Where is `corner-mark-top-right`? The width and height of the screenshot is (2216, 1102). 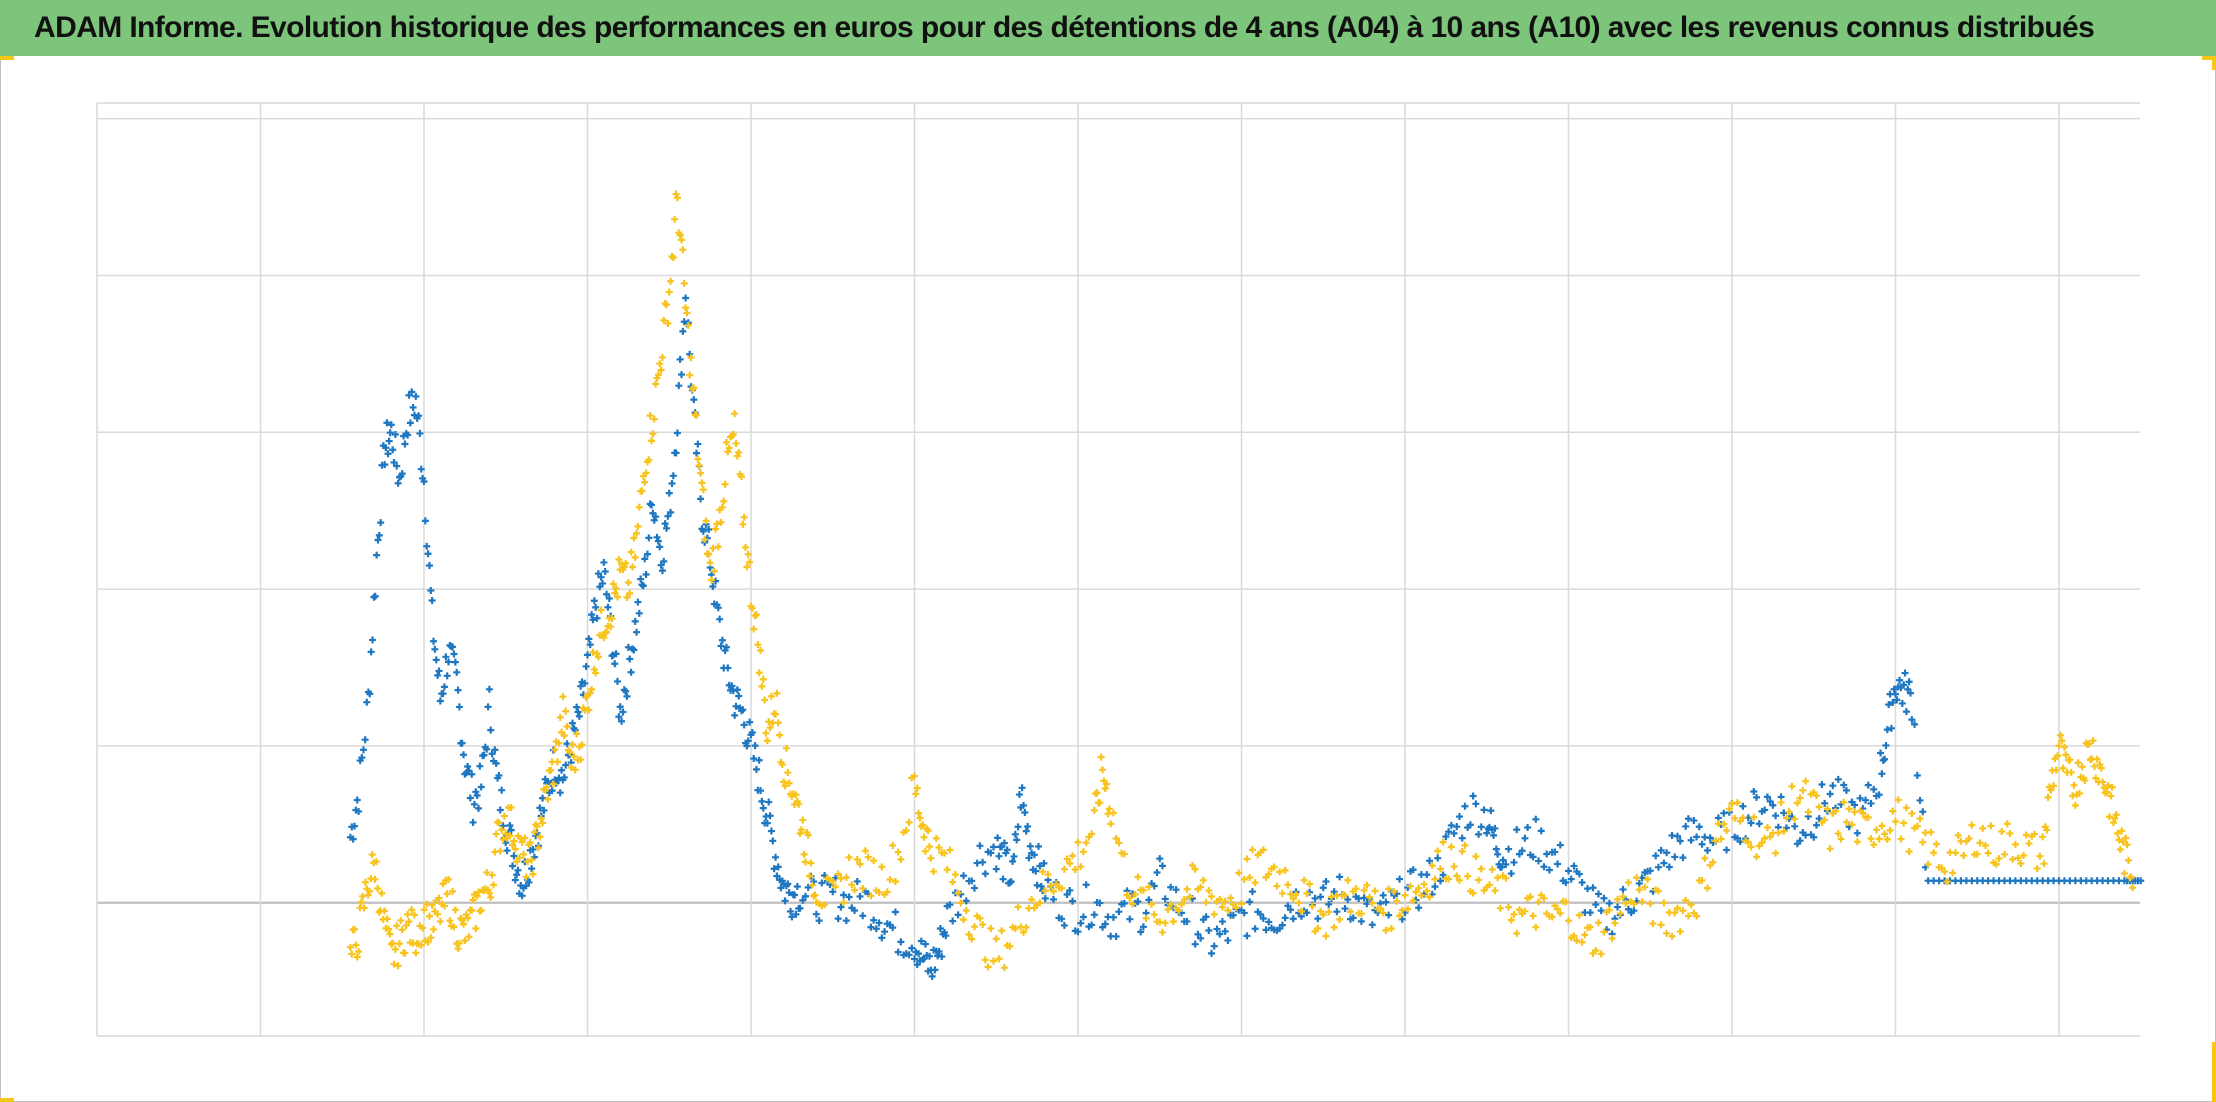 corner-mark-top-right is located at coordinates (2209, 58).